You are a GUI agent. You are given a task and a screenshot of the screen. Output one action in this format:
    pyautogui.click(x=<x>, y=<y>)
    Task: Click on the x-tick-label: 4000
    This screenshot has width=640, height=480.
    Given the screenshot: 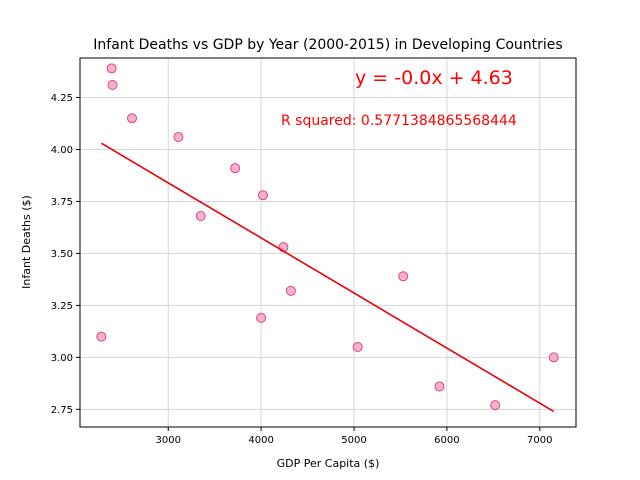 What is the action you would take?
    pyautogui.click(x=260, y=440)
    